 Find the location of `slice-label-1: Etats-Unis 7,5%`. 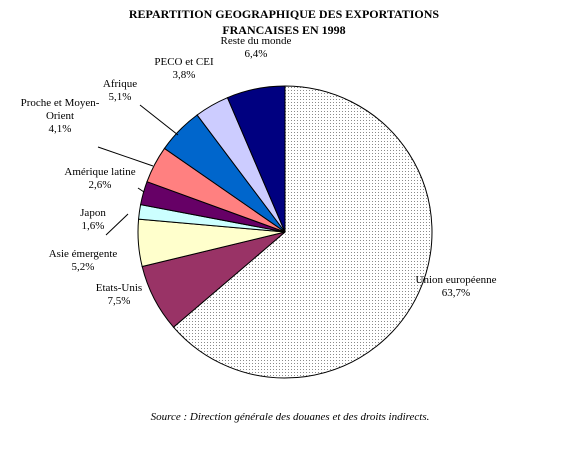

slice-label-1: Etats-Unis 7,5% is located at coordinates (119, 294).